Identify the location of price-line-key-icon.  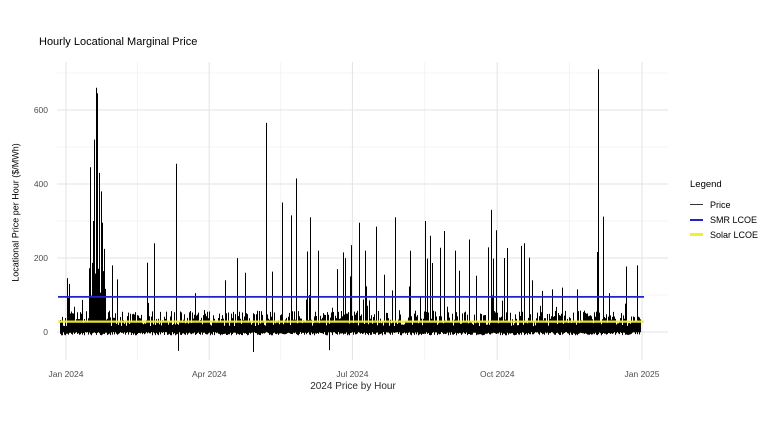
(696, 204).